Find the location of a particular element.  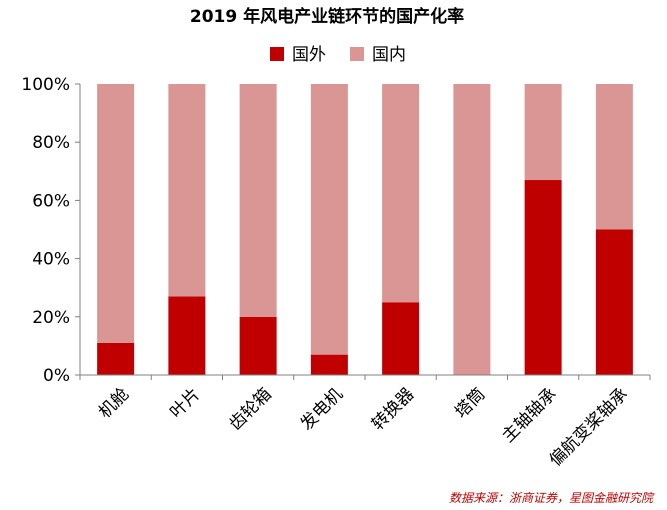

y-tick-label: 80% is located at coordinates (51, 143).